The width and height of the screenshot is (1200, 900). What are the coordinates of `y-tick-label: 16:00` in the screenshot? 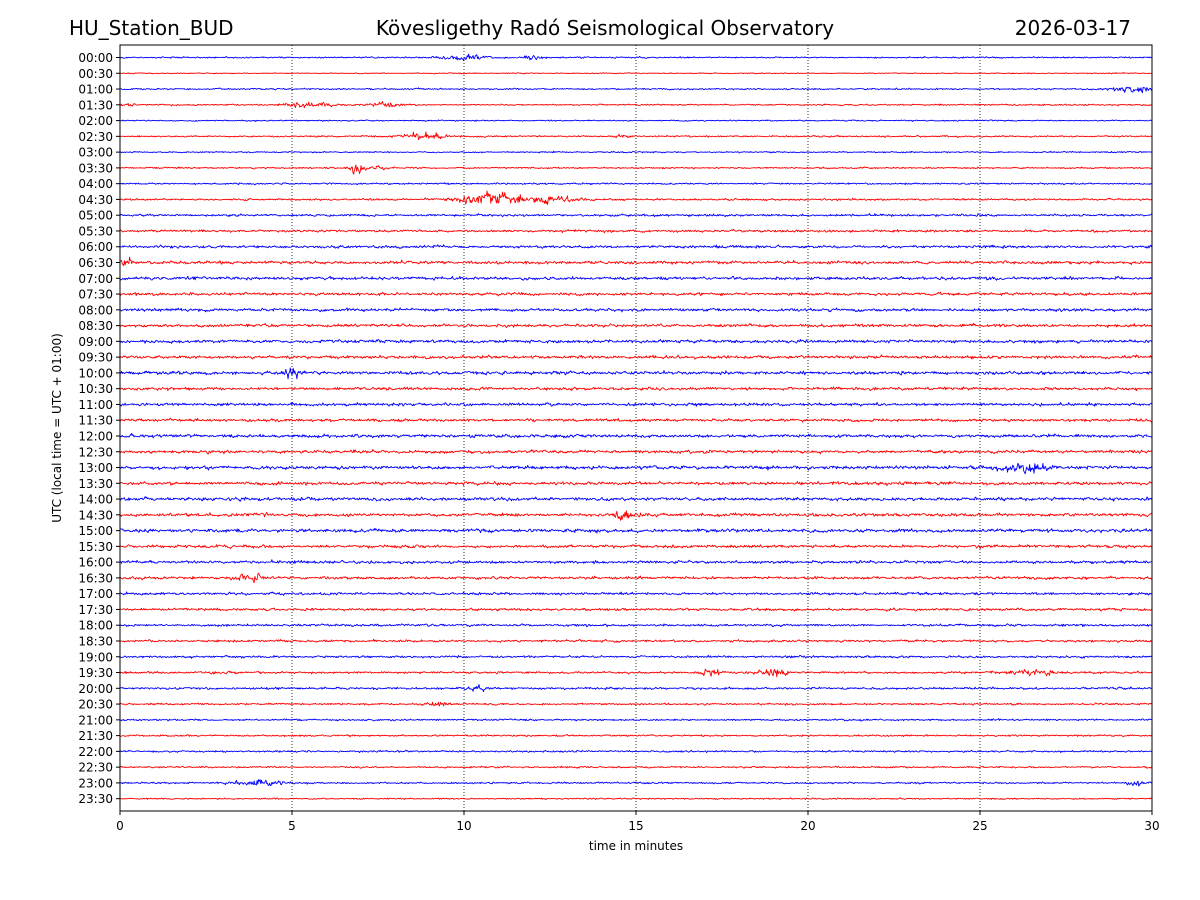 It's located at (95, 563).